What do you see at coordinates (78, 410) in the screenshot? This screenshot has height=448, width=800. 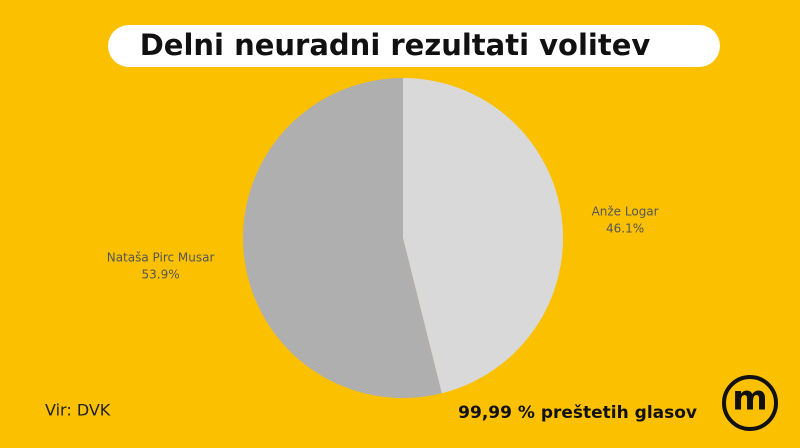 I see `source: Vir: DVK` at bounding box center [78, 410].